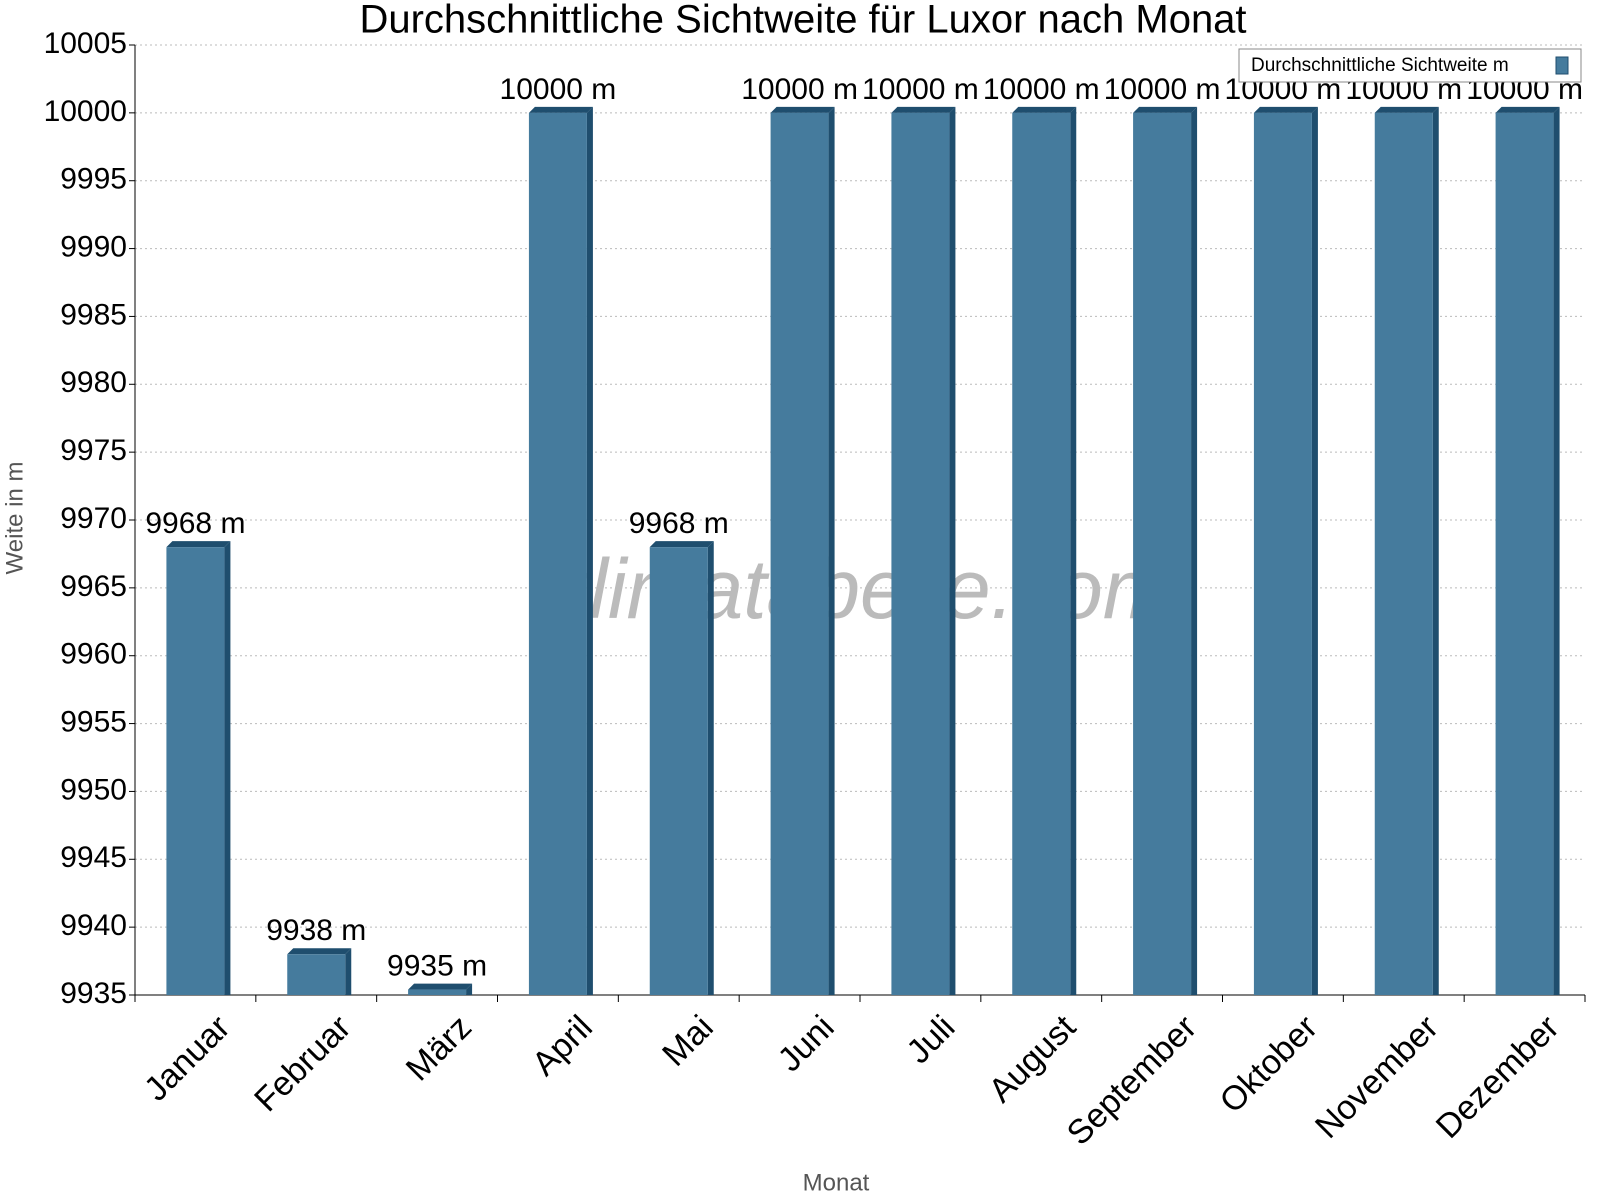 The image size is (1600, 1200). I want to click on x-tick-label: Januar, so click(187, 1058).